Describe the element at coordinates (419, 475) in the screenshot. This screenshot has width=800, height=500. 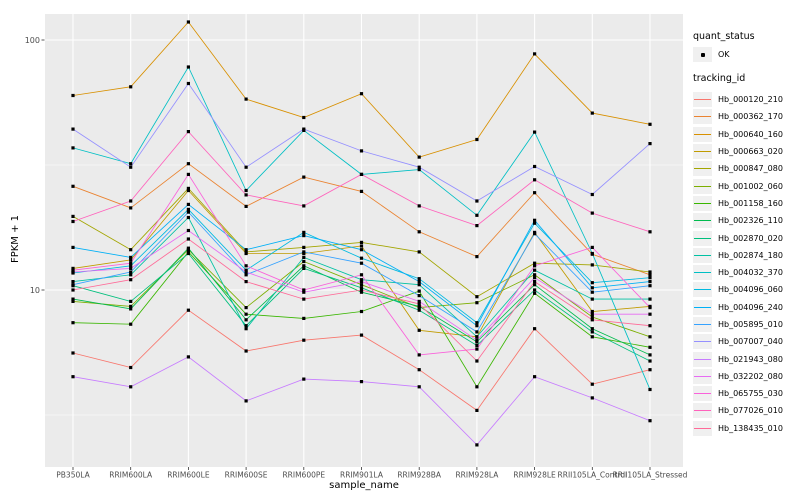
I see `x-tick-label: RRIM928BA` at that location.